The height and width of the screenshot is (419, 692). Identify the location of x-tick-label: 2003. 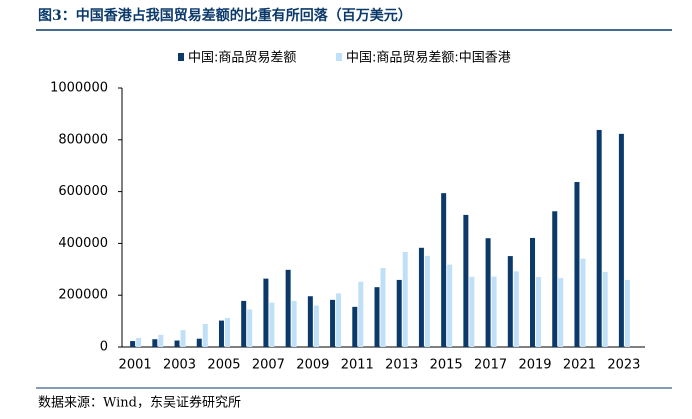
(179, 365).